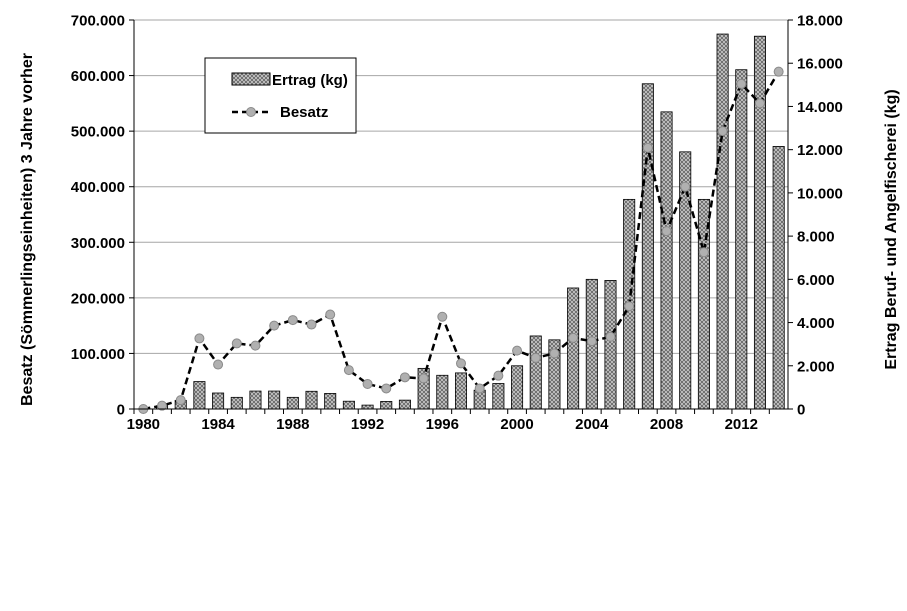 The width and height of the screenshot is (907, 611). I want to click on y-left-tick-label: 100.000, so click(98, 354).